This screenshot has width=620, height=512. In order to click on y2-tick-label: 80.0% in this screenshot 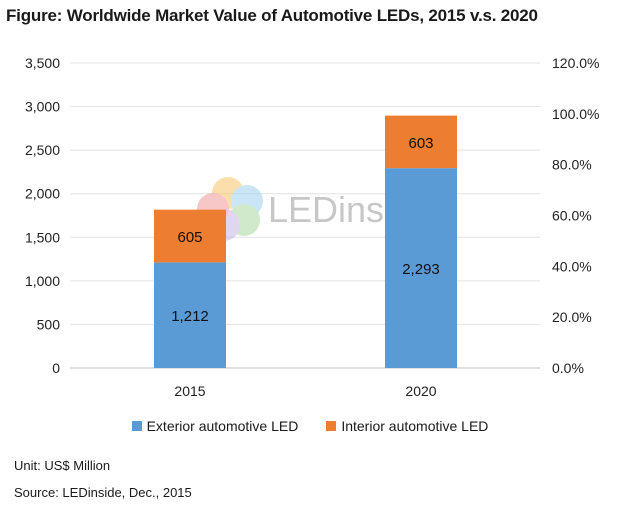, I will do `click(572, 165)`.